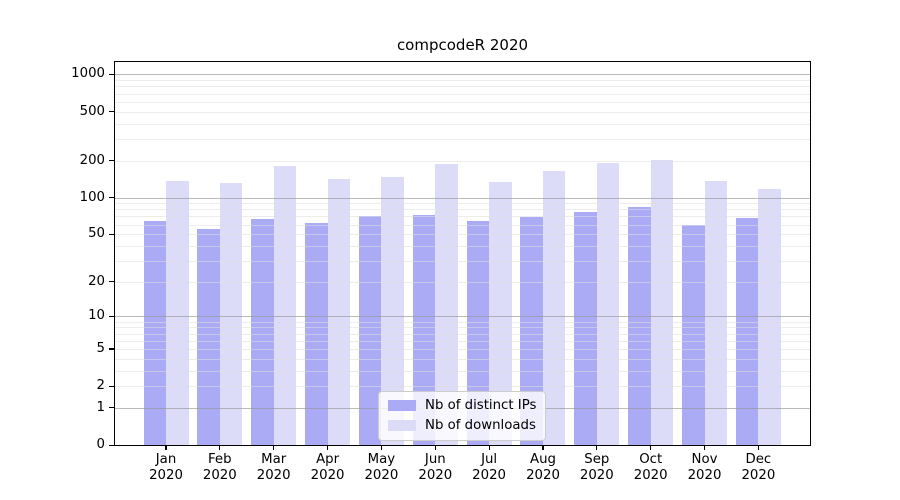 The image size is (900, 500). Describe the element at coordinates (100, 407) in the screenshot. I see `y-tick-label: 1` at that location.